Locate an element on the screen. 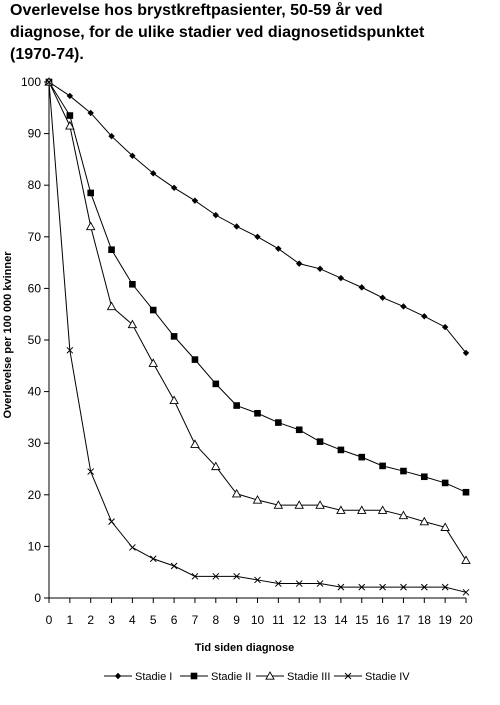 This screenshot has height=705, width=500. y-tick-label: 70 is located at coordinates (35, 237).